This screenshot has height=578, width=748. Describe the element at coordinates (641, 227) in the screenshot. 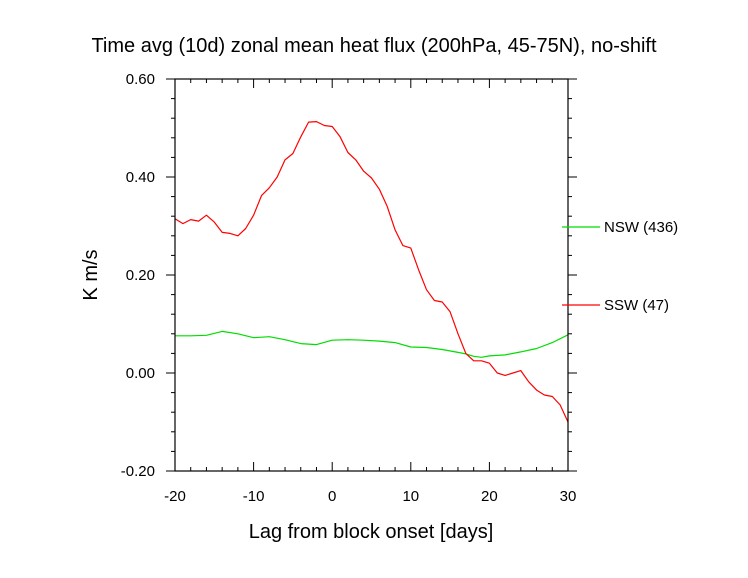

I see `legend-label: NSW (436)` at that location.